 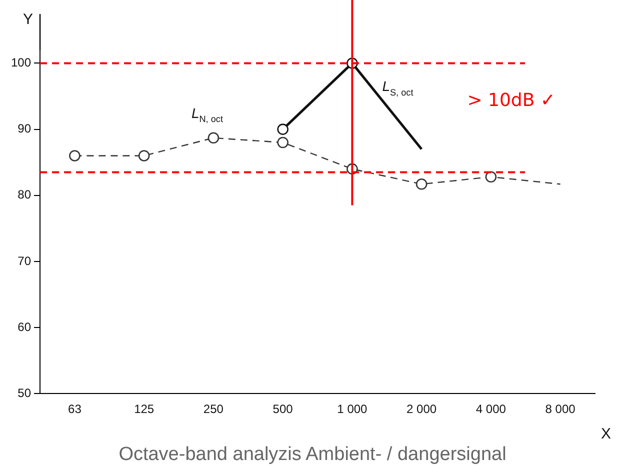 I want to click on x-axis-title: X, so click(x=606, y=434).